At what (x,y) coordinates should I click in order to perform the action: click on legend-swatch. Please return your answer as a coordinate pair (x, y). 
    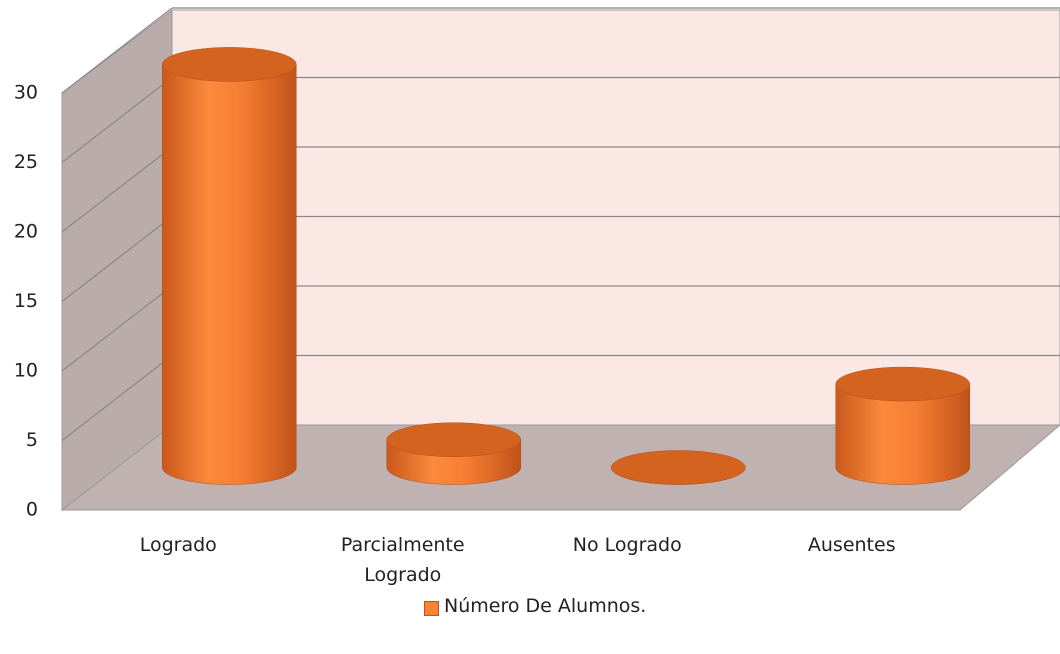
    Looking at the image, I should click on (431, 608).